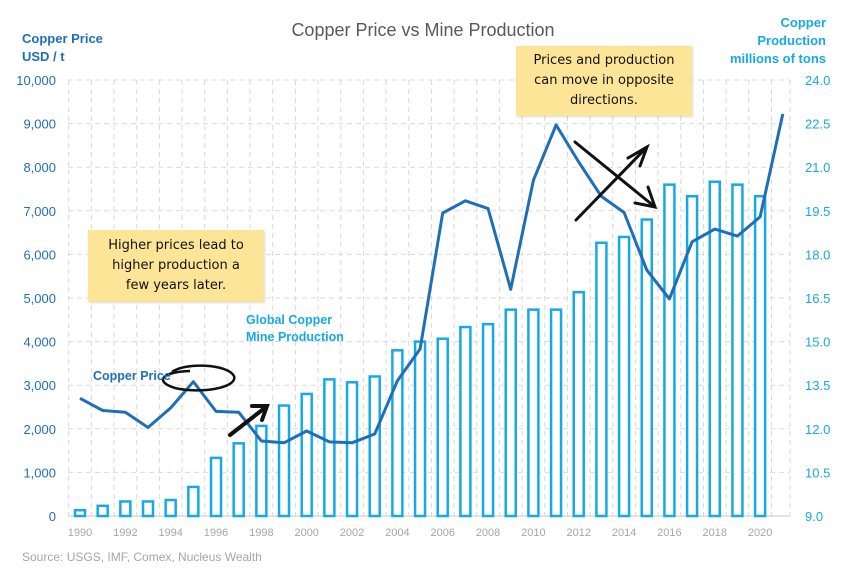  Describe the element at coordinates (36, 80) in the screenshot. I see `left-tick-label: 10,000` at that location.